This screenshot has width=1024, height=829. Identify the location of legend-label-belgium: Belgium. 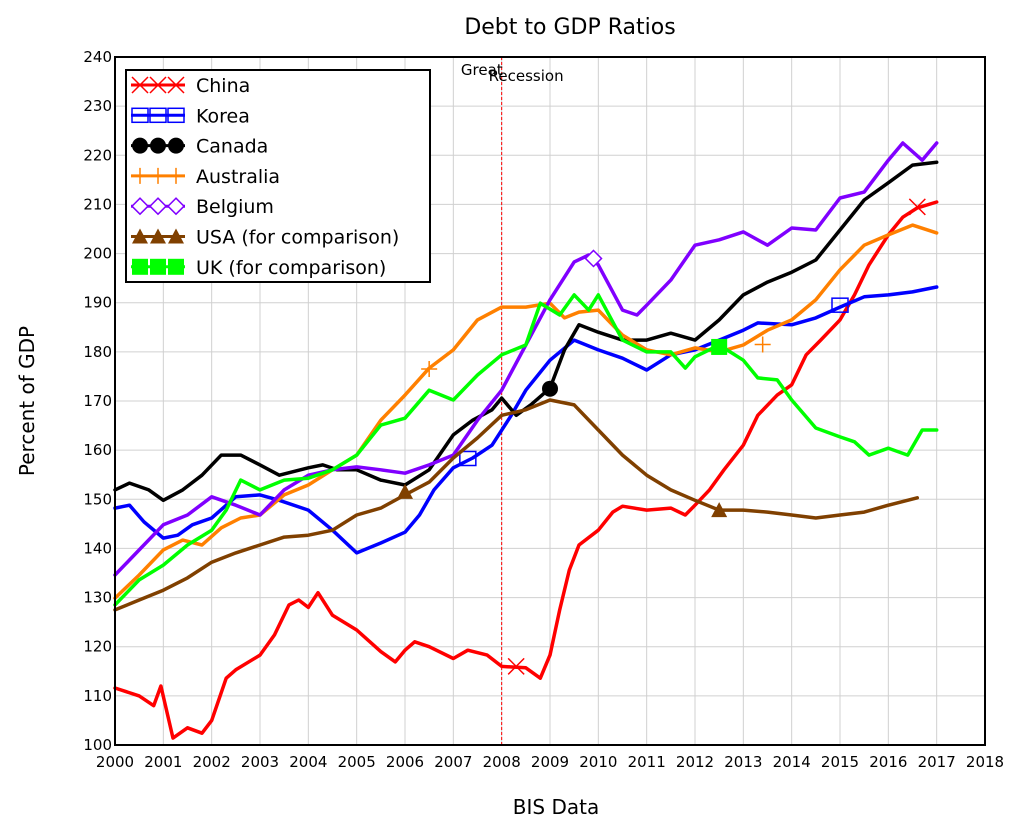
(235, 207).